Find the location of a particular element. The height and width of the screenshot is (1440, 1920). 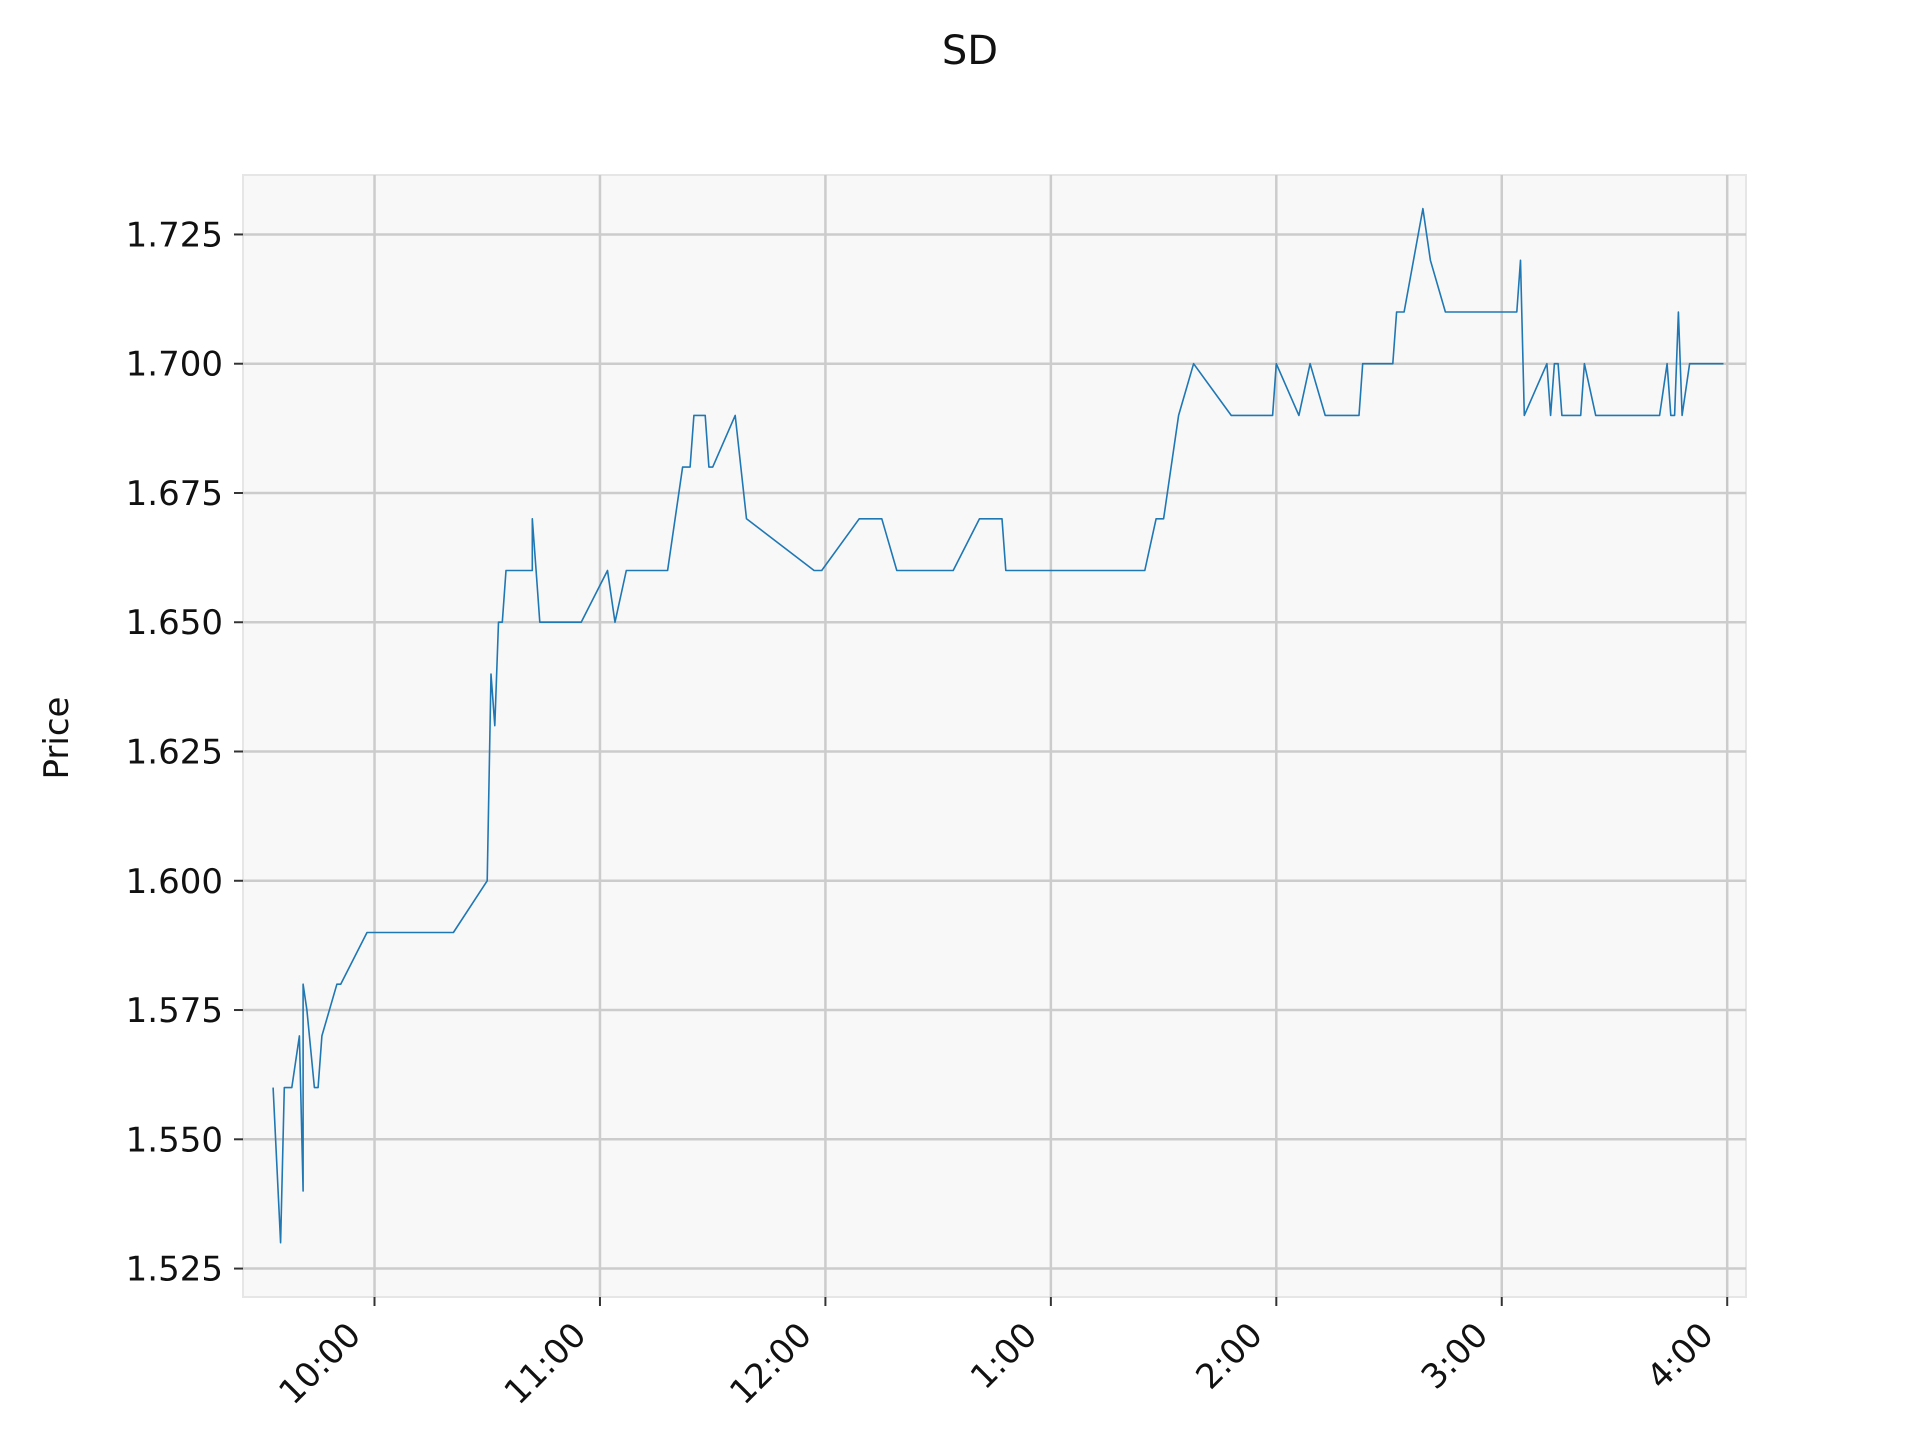

x-tick-label: 4:00 is located at coordinates (1680, 1356).